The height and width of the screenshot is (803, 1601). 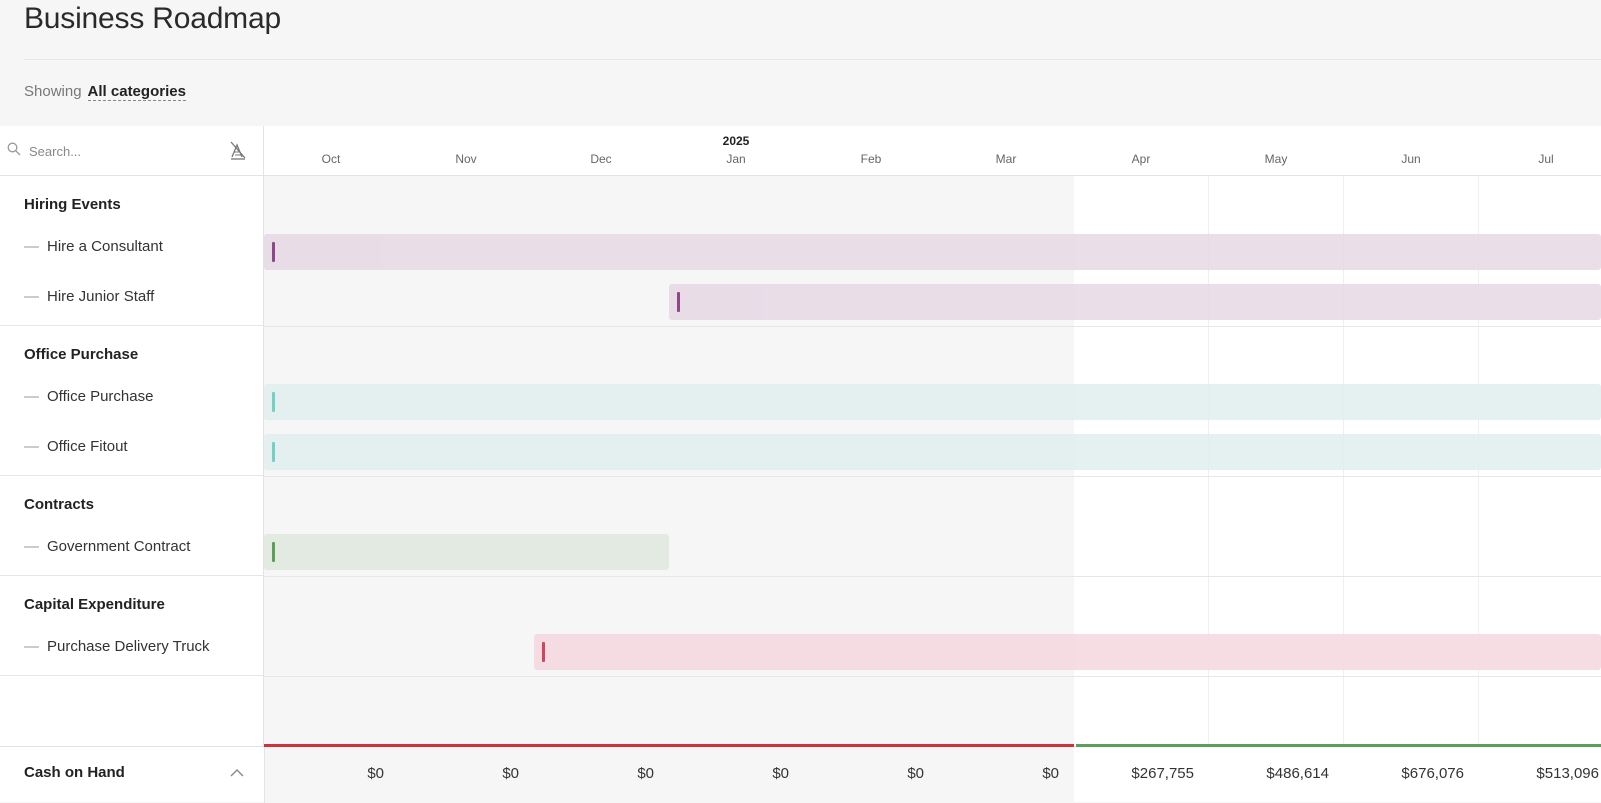 What do you see at coordinates (105, 246) in the screenshot?
I see `item-label: Hire a Consultant` at bounding box center [105, 246].